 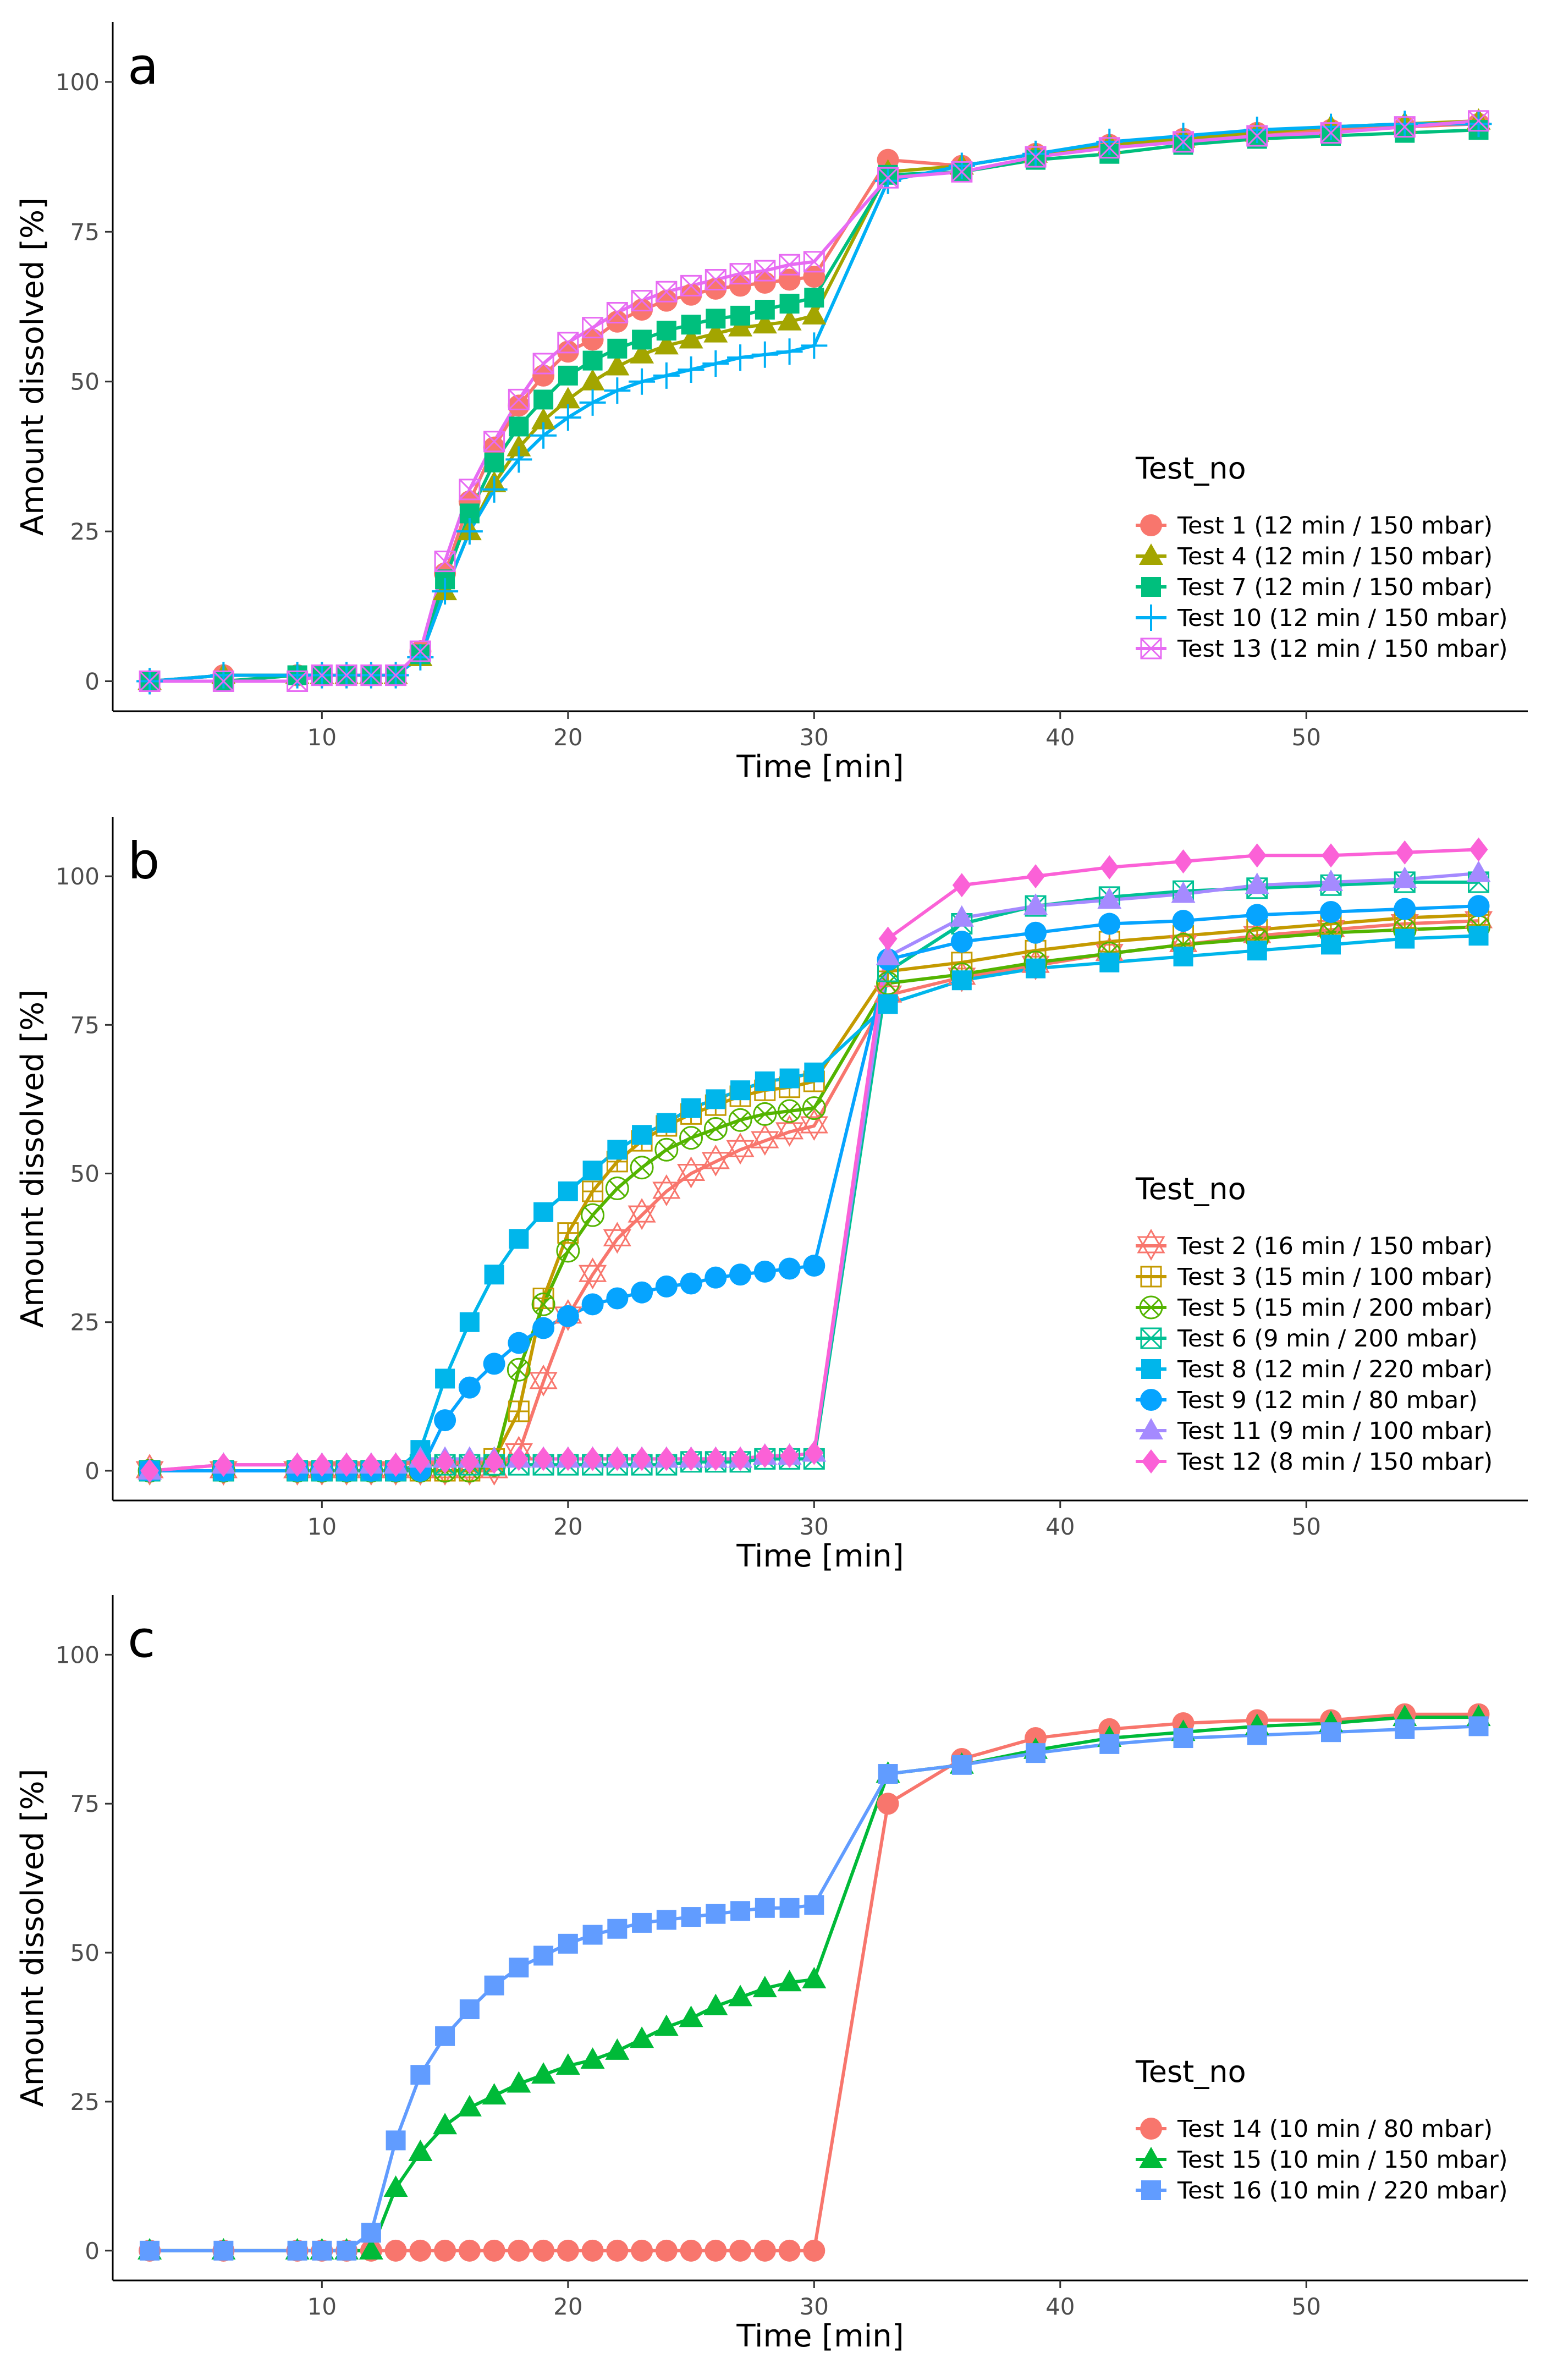 What do you see at coordinates (1060, 737) in the screenshot?
I see `x-tick-label: 40` at bounding box center [1060, 737].